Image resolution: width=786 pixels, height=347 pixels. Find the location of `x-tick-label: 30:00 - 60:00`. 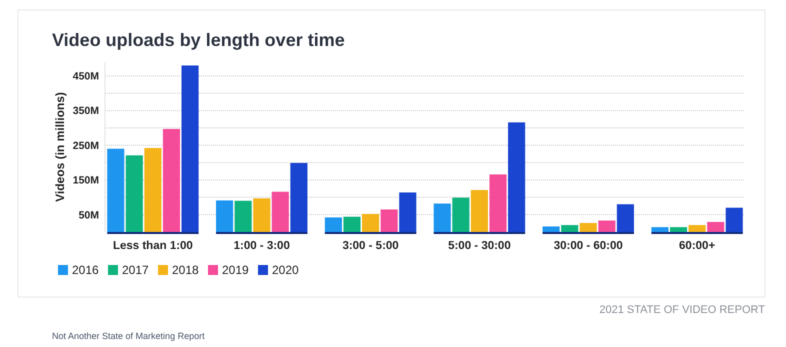

x-tick-label: 30:00 - 60:00 is located at coordinates (588, 246).